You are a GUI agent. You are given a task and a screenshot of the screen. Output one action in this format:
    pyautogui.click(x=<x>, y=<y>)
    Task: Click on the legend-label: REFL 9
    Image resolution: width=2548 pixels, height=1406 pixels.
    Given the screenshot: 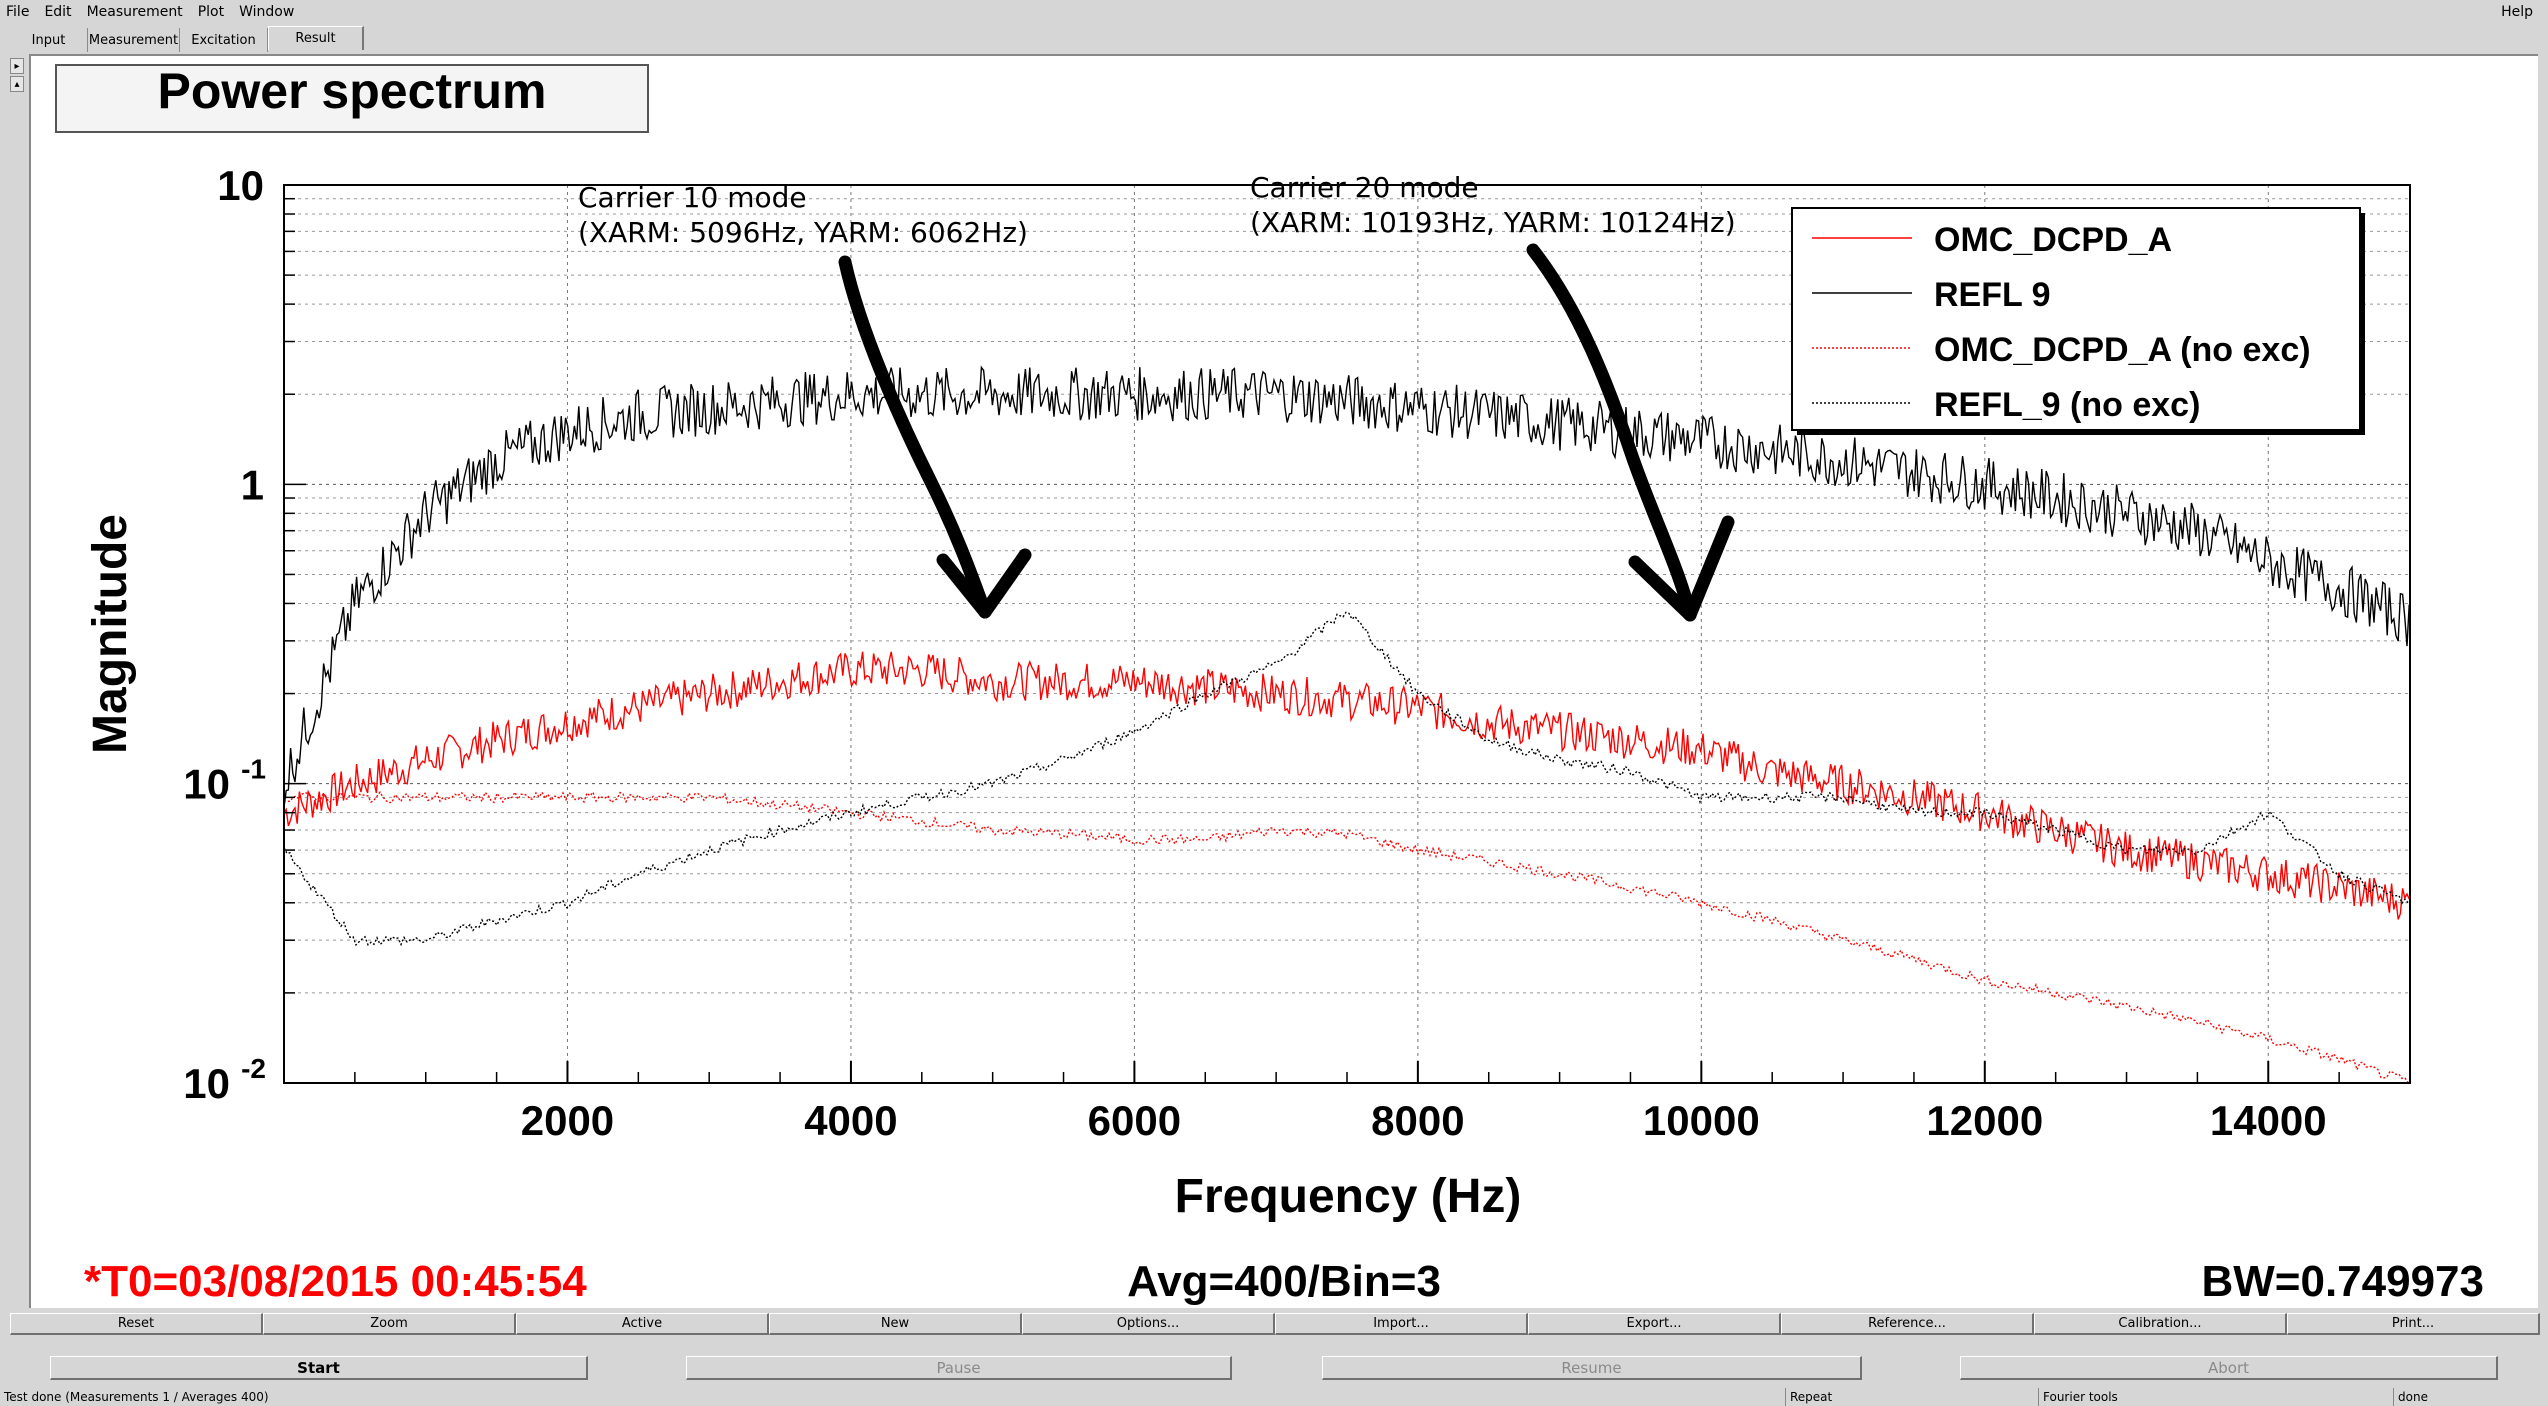 What is the action you would take?
    pyautogui.click(x=1992, y=295)
    